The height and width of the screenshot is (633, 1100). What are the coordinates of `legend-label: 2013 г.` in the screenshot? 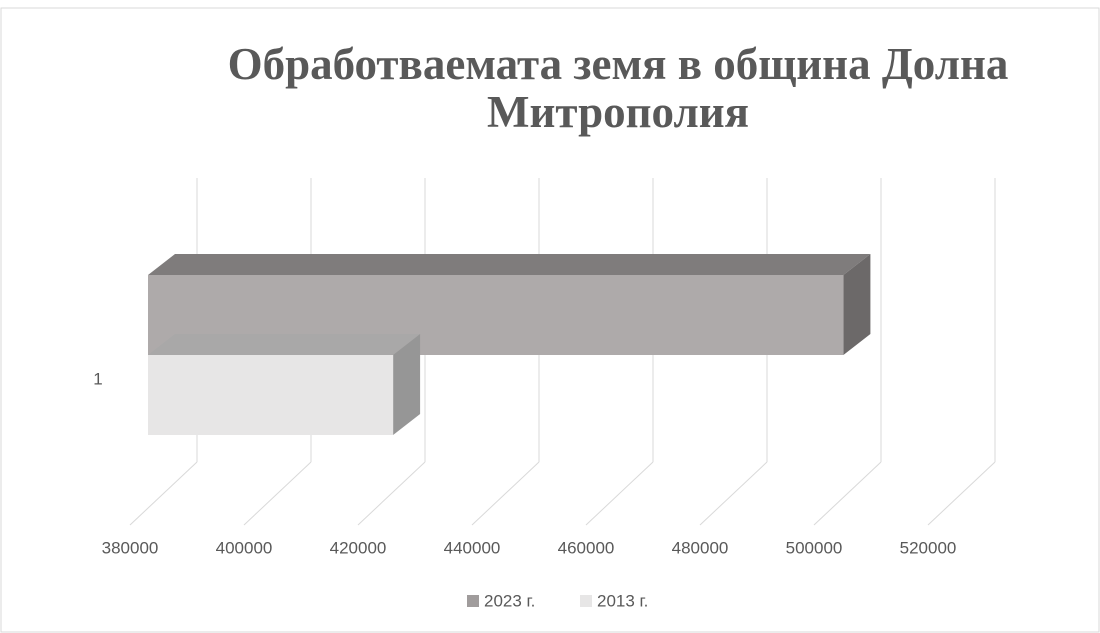 It's located at (622, 600).